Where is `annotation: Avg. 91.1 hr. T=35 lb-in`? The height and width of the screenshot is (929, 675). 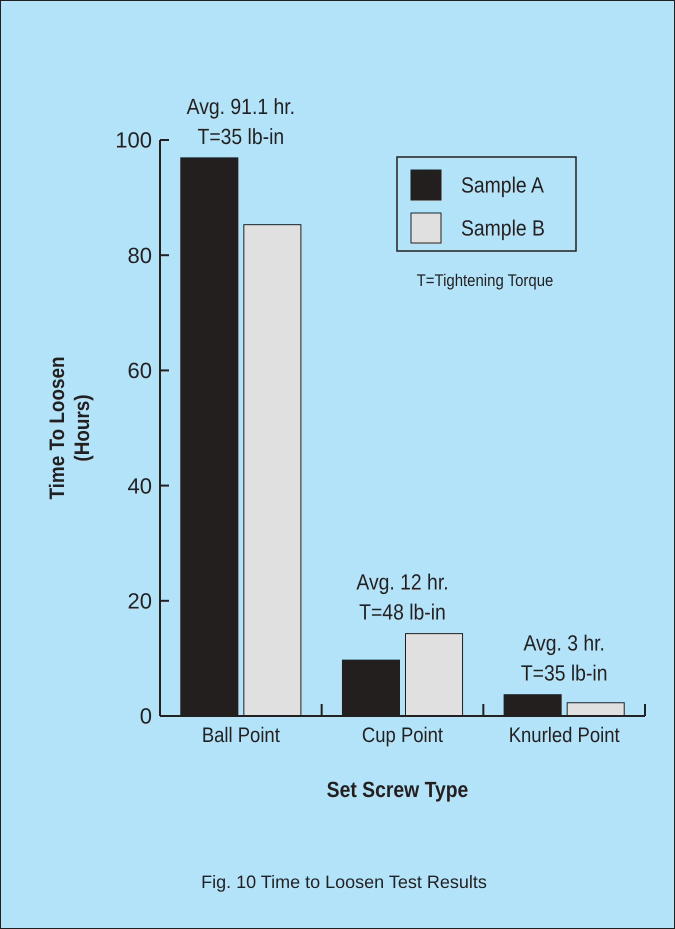 annotation: Avg. 91.1 hr. T=35 lb-in is located at coordinates (241, 122).